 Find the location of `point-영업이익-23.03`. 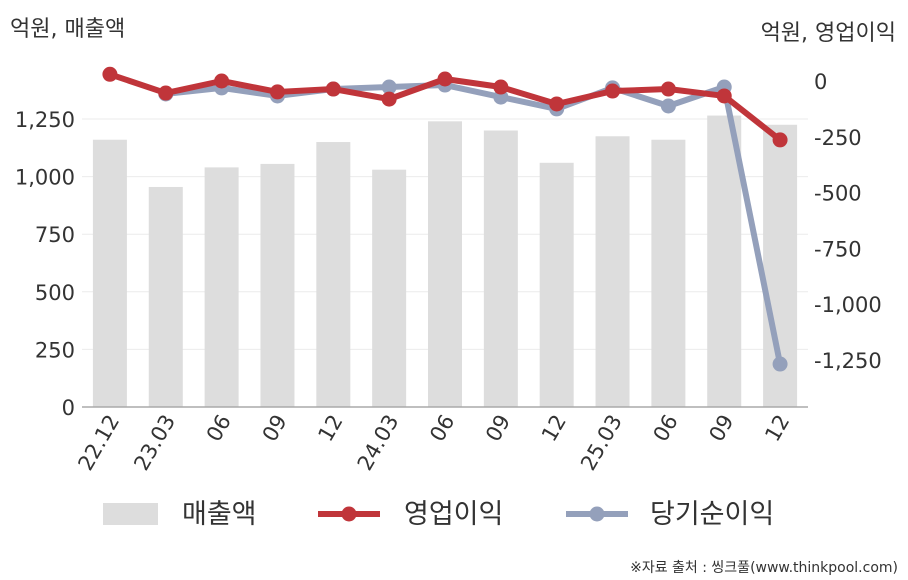

point-영업이익-23.03 is located at coordinates (166, 93).